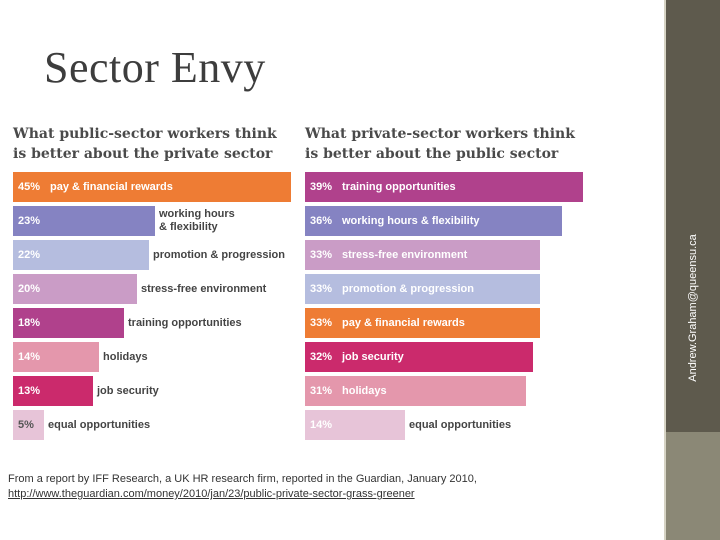 Image resolution: width=720 pixels, height=540 pixels. What do you see at coordinates (321, 187) in the screenshot?
I see `bar-value-label: 39%` at bounding box center [321, 187].